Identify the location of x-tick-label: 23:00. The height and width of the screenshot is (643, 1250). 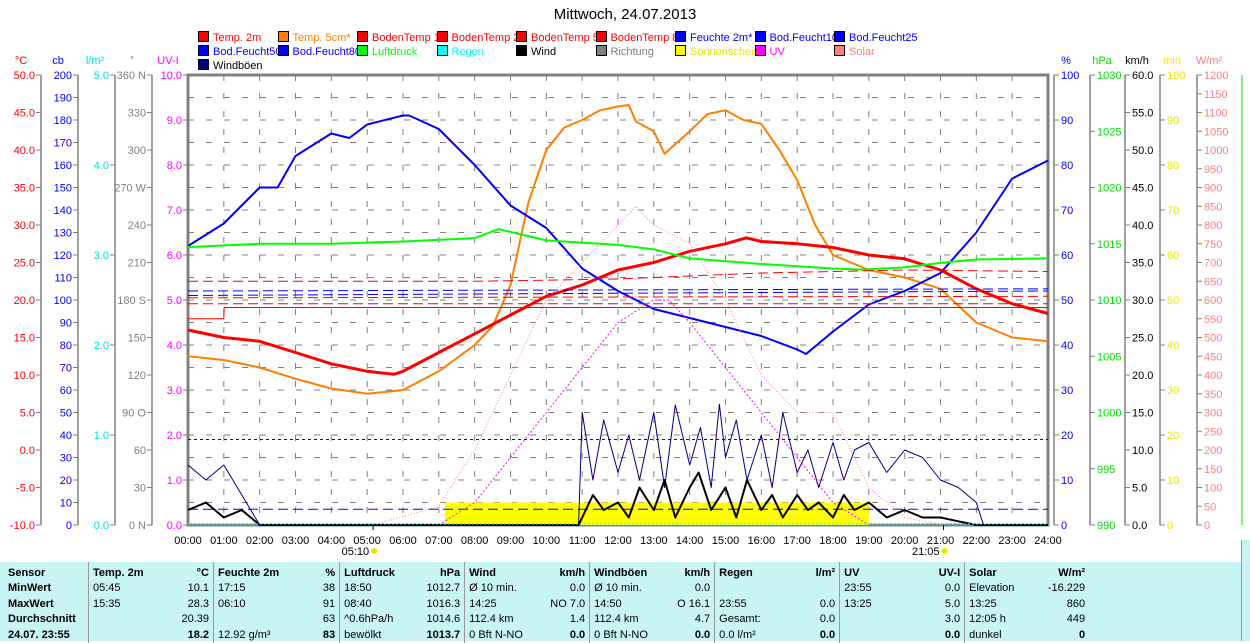
(1012, 541).